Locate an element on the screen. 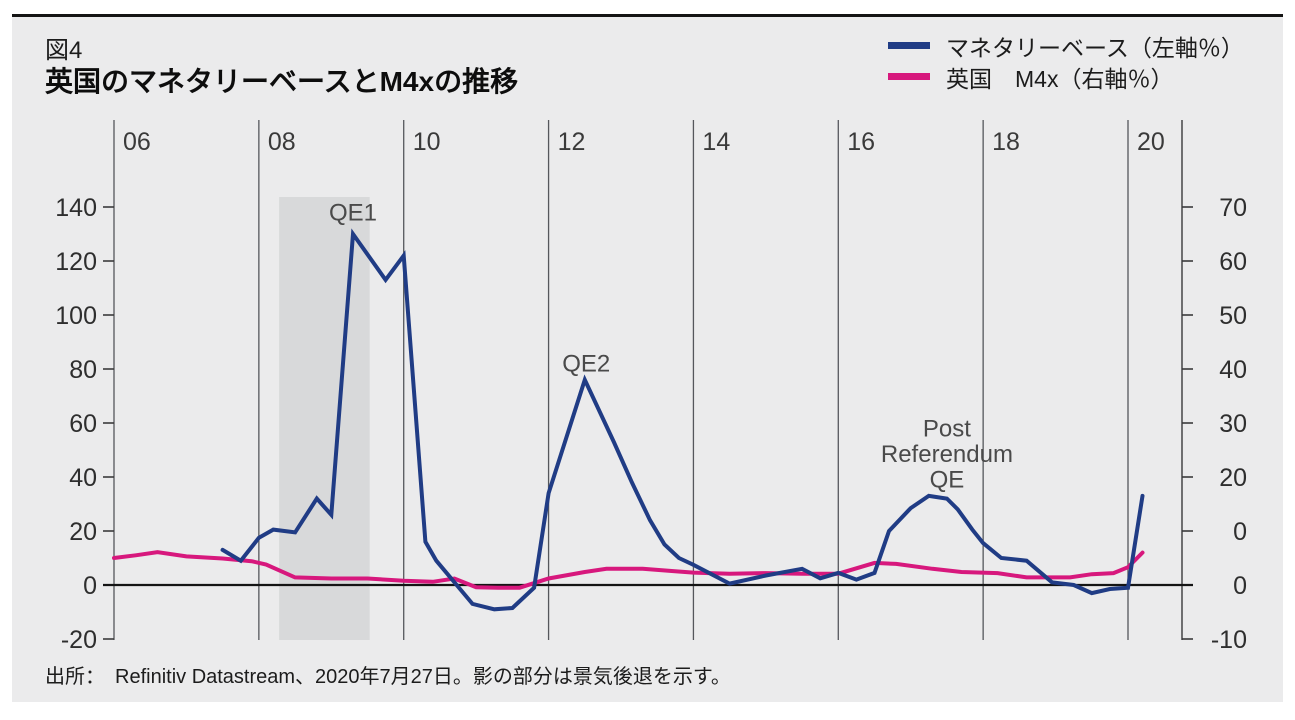  annotation-qe1: QE1 is located at coordinates (353, 213).